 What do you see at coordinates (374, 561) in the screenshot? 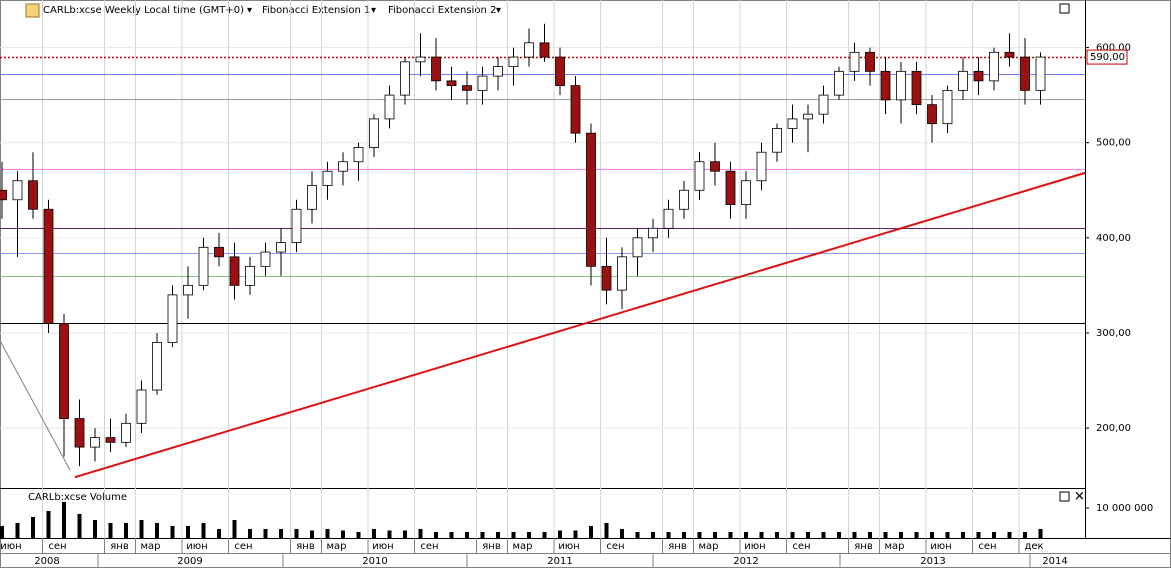
I see `year-label: 2010` at bounding box center [374, 561].